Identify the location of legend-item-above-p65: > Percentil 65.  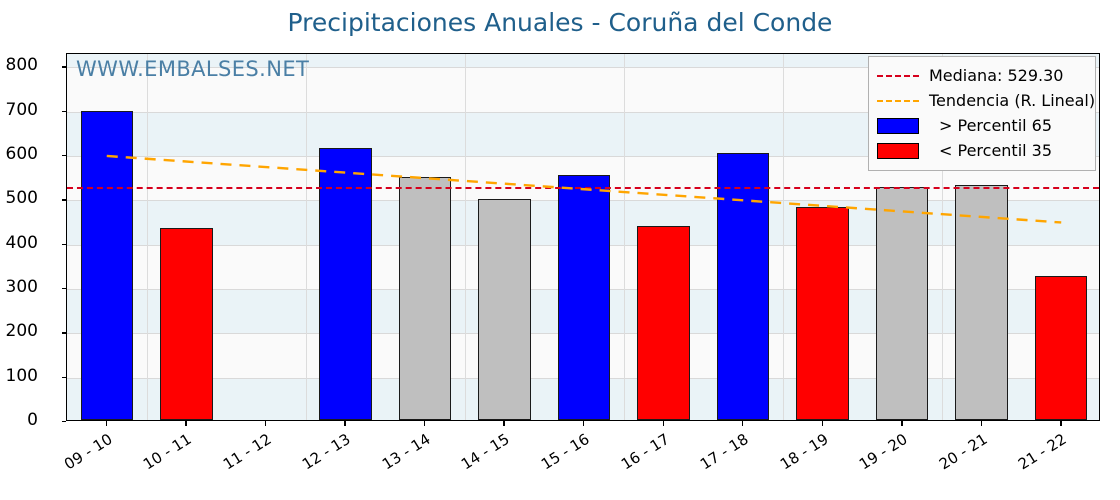
(982, 125).